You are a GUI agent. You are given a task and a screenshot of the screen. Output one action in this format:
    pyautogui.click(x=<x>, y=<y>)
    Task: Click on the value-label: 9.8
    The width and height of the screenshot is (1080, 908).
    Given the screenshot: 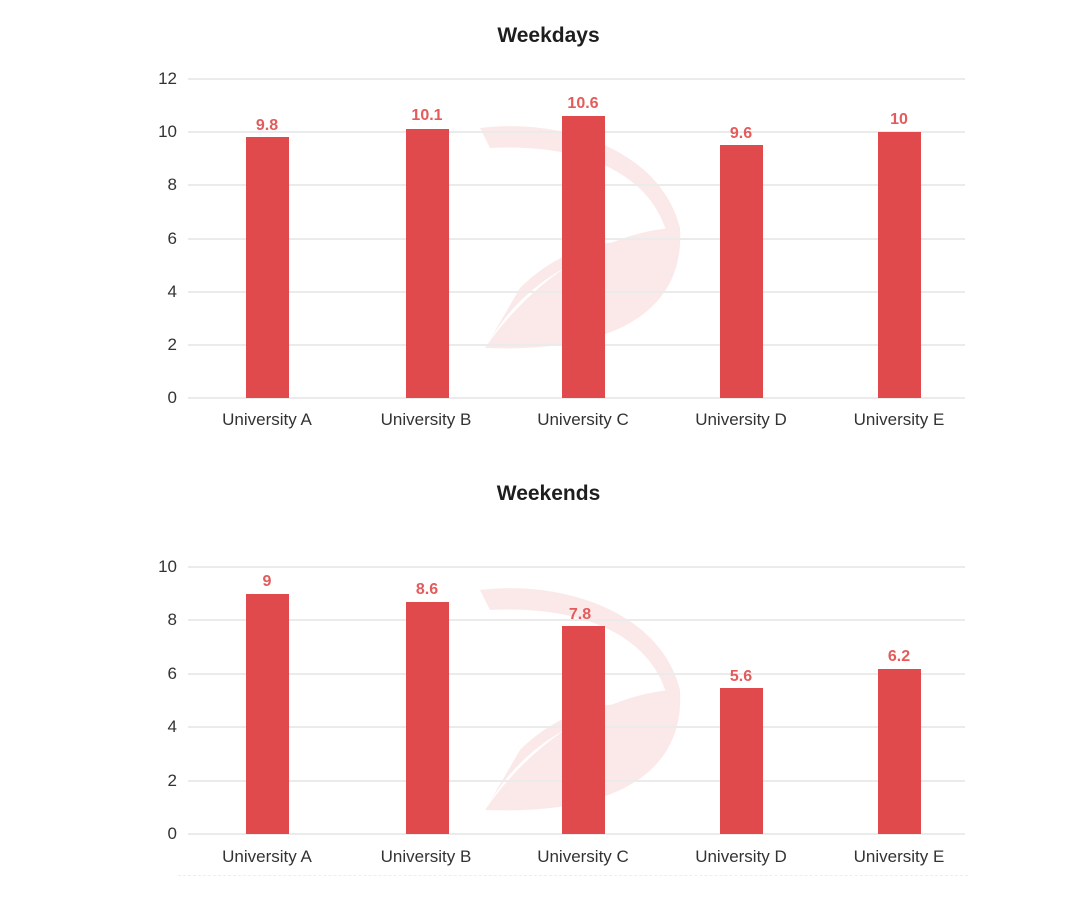 What is the action you would take?
    pyautogui.click(x=267, y=125)
    